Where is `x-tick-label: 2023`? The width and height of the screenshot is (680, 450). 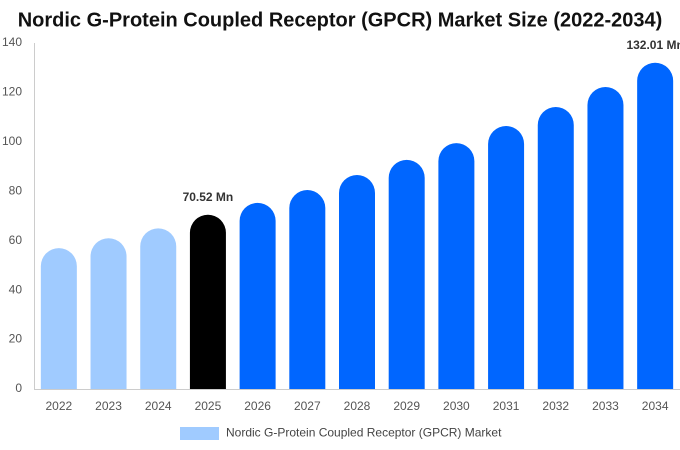 x-tick-label: 2023 is located at coordinates (108, 406).